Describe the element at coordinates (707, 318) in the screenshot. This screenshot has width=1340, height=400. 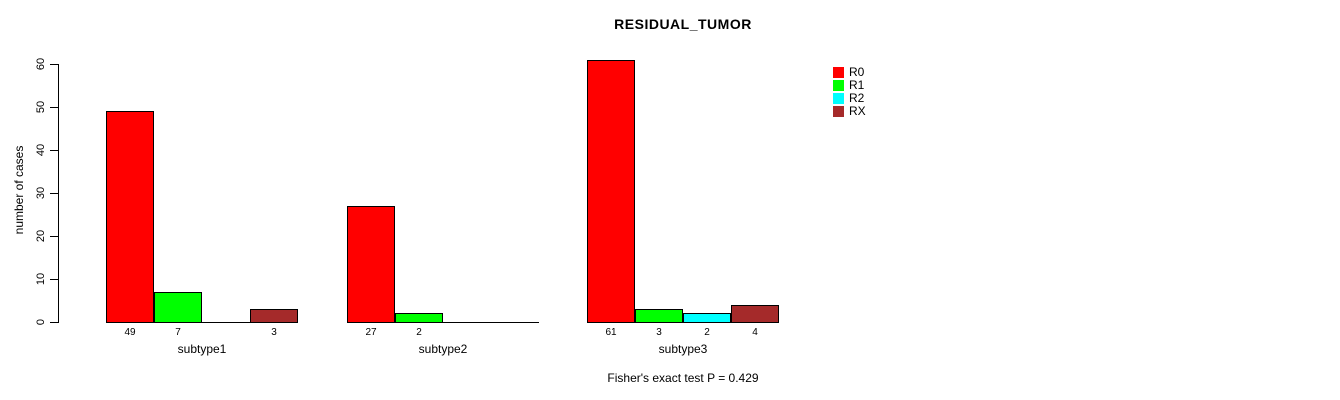
I see `bar-R2-subtype3` at that location.